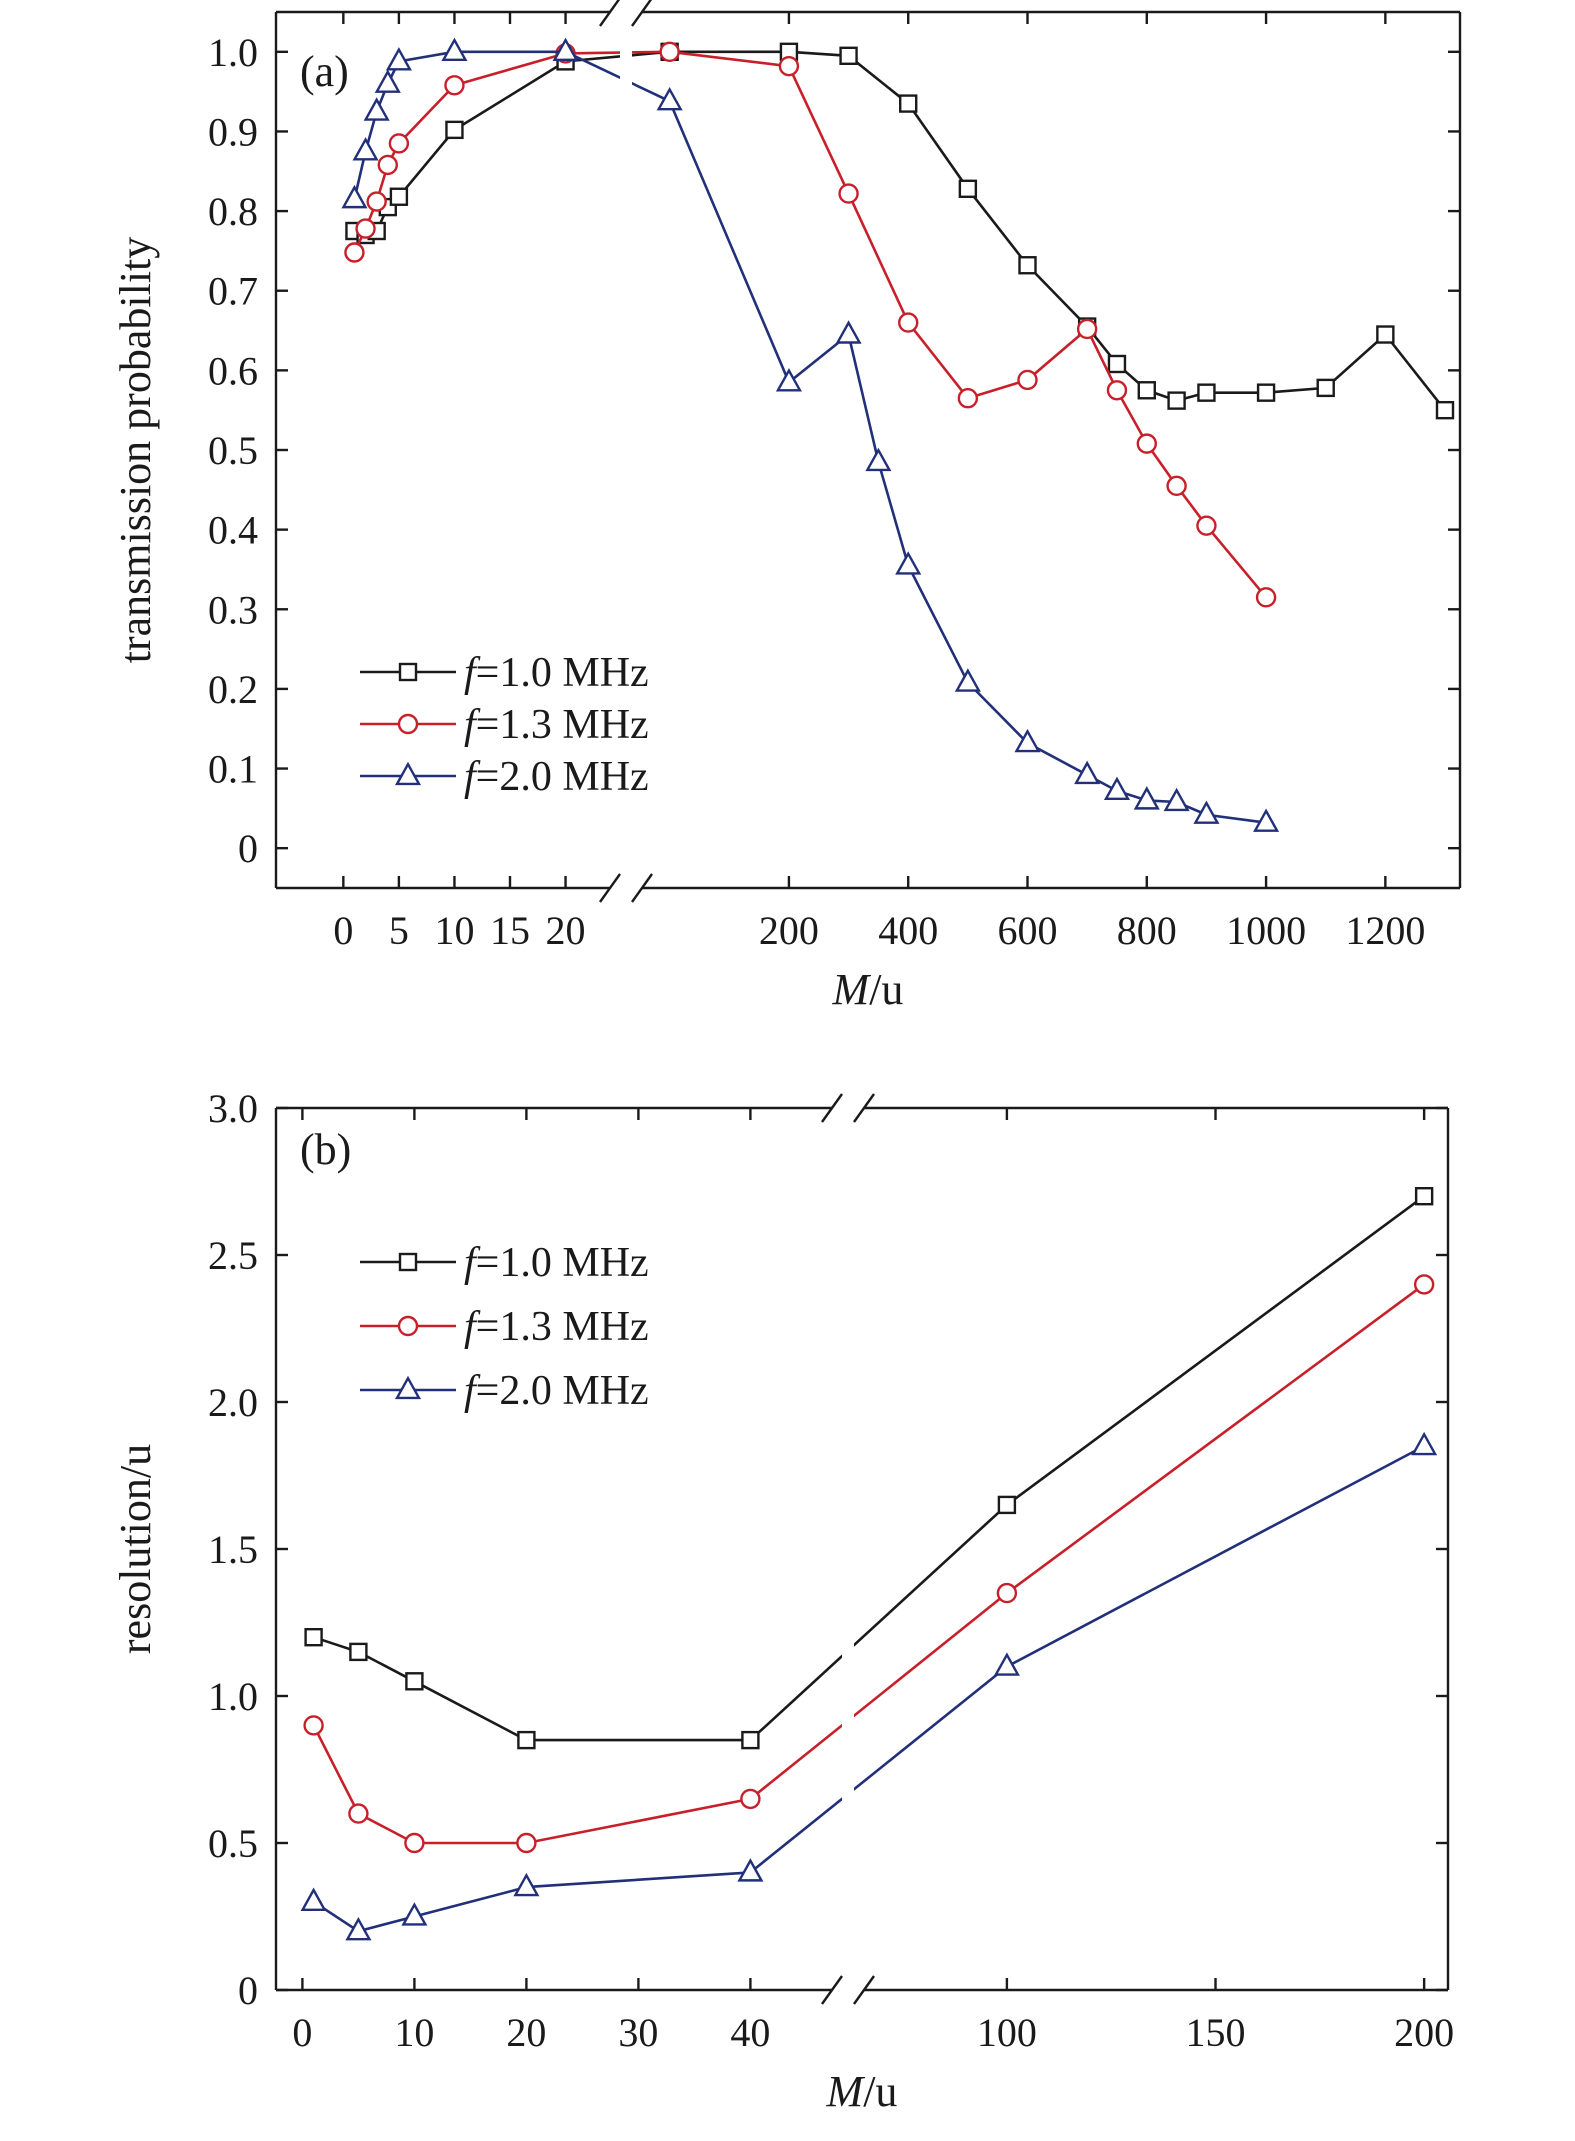 This screenshot has width=1575, height=2141. Describe the element at coordinates (1028, 930) in the screenshot. I see `x-tick-label: 600` at that location.